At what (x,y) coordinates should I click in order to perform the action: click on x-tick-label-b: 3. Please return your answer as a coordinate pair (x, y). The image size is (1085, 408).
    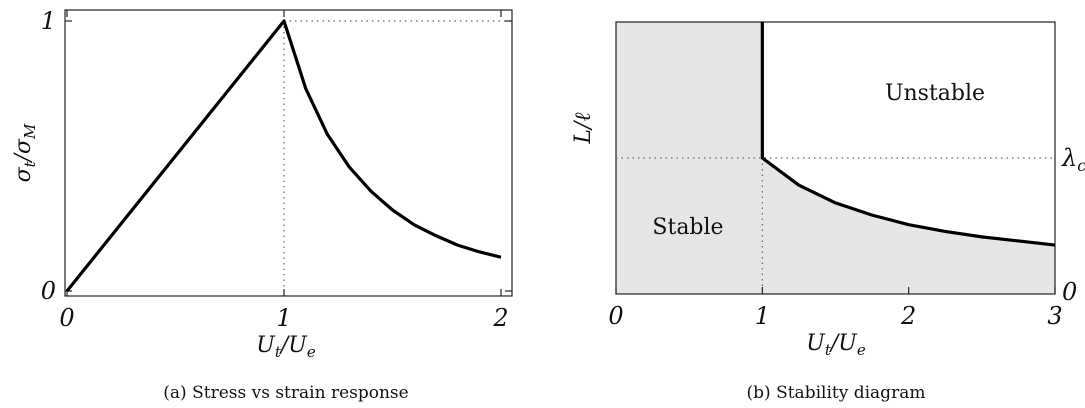
    Looking at the image, I should click on (1054, 316).